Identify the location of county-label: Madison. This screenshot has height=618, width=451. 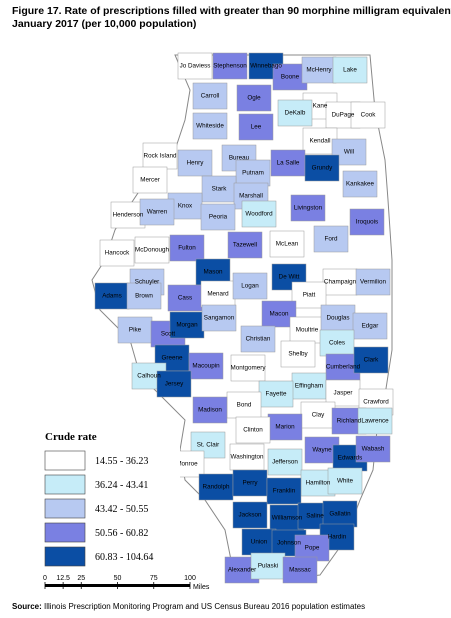
(210, 410).